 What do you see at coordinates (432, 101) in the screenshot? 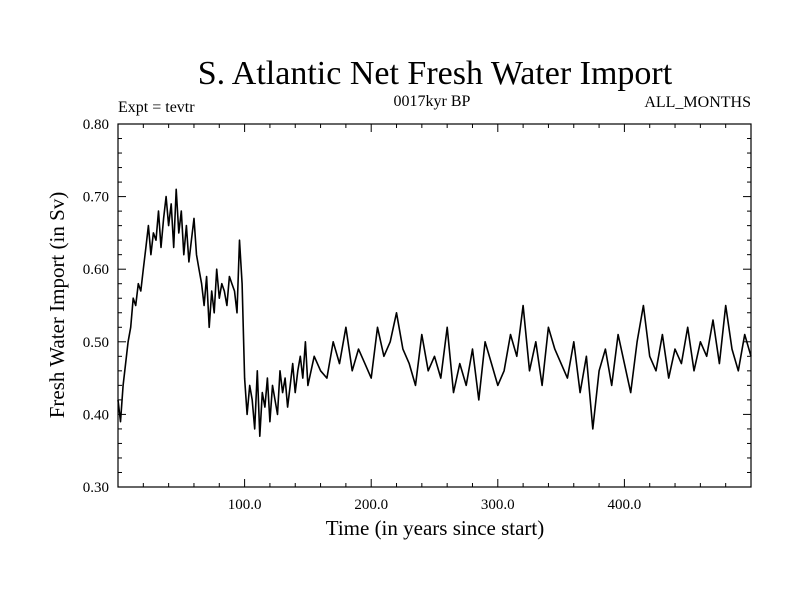
I see `period-label: 0017kyr BP` at bounding box center [432, 101].